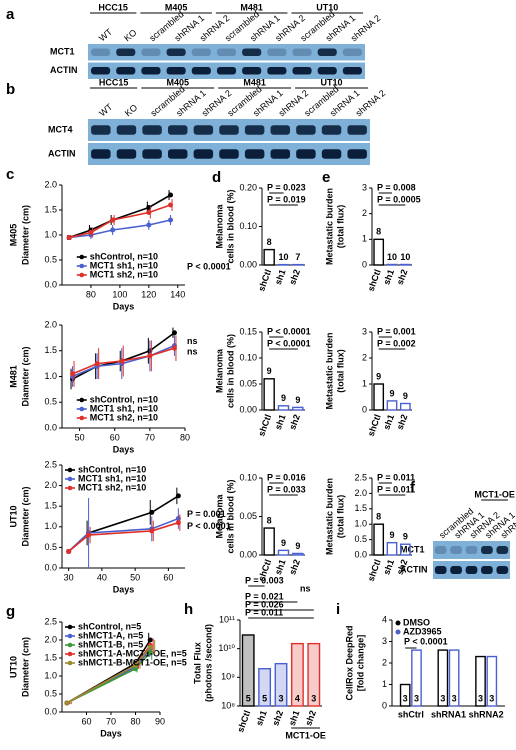 The height and width of the screenshot is (750, 516). Describe the element at coordinates (264, 596) in the screenshot. I see `annotation: P = 0.021` at that location.